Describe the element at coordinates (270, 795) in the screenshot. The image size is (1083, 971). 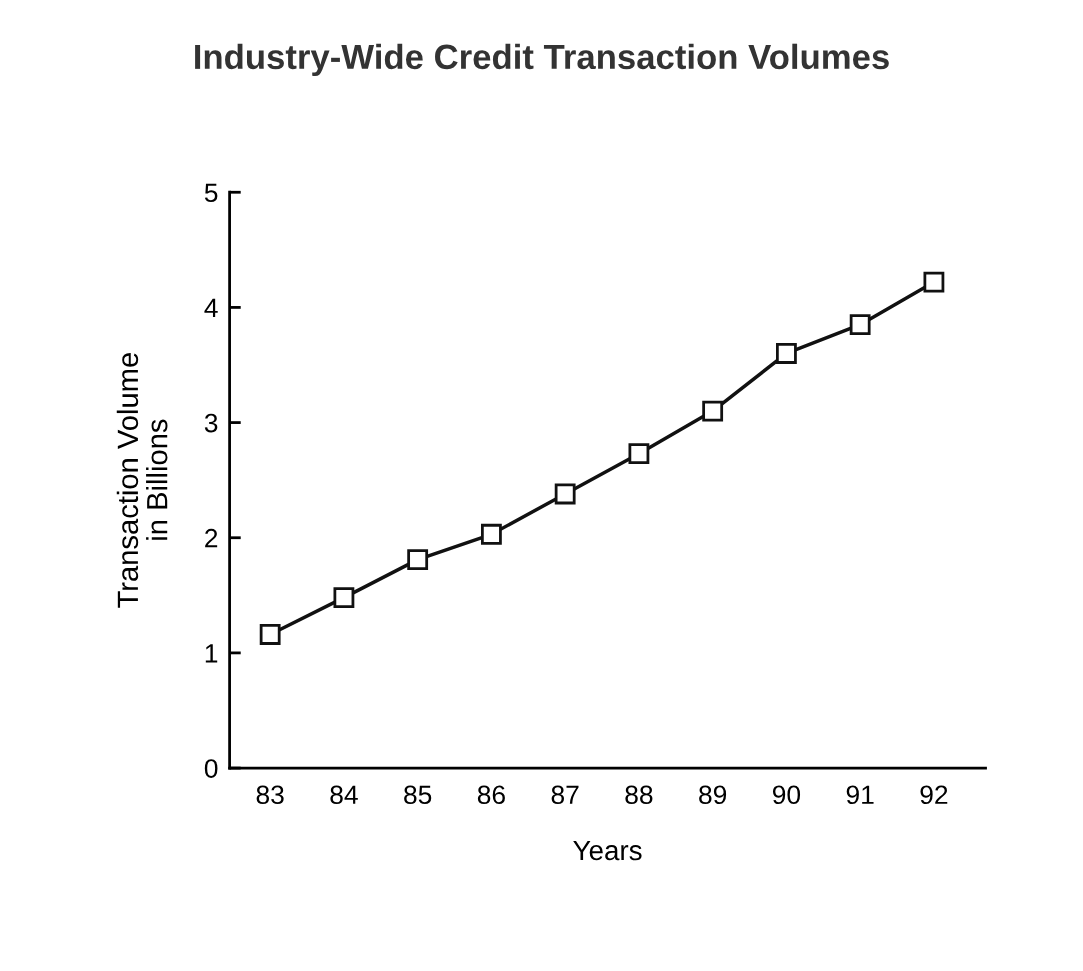
I see `x-tick-label: 83` at that location.